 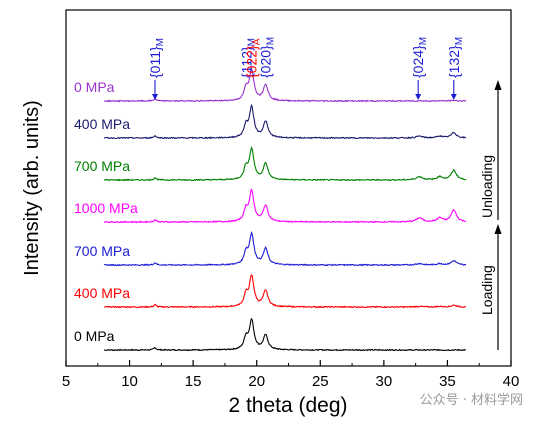 I want to click on peak-label: {112}M, so click(x=248, y=58).